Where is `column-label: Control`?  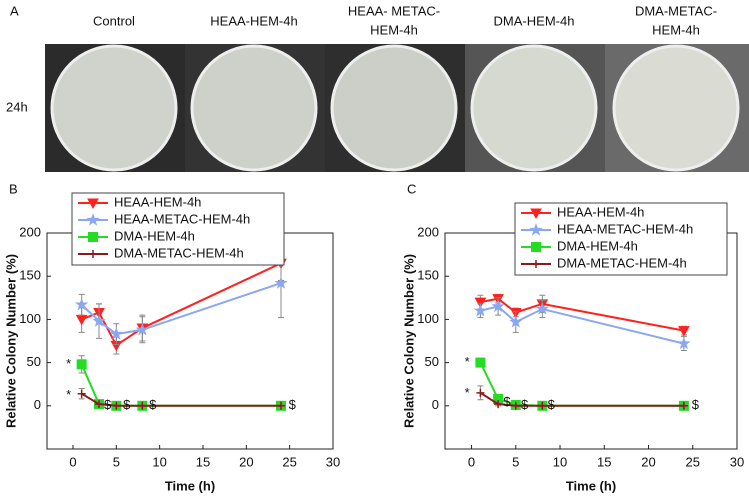 column-label: Control is located at coordinates (114, 20).